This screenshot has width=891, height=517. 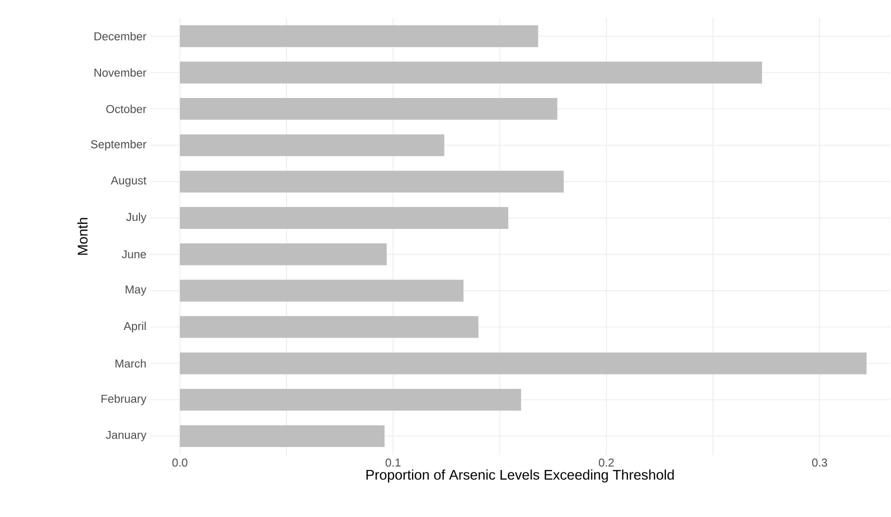 I want to click on y-tick-label: February, so click(x=124, y=400).